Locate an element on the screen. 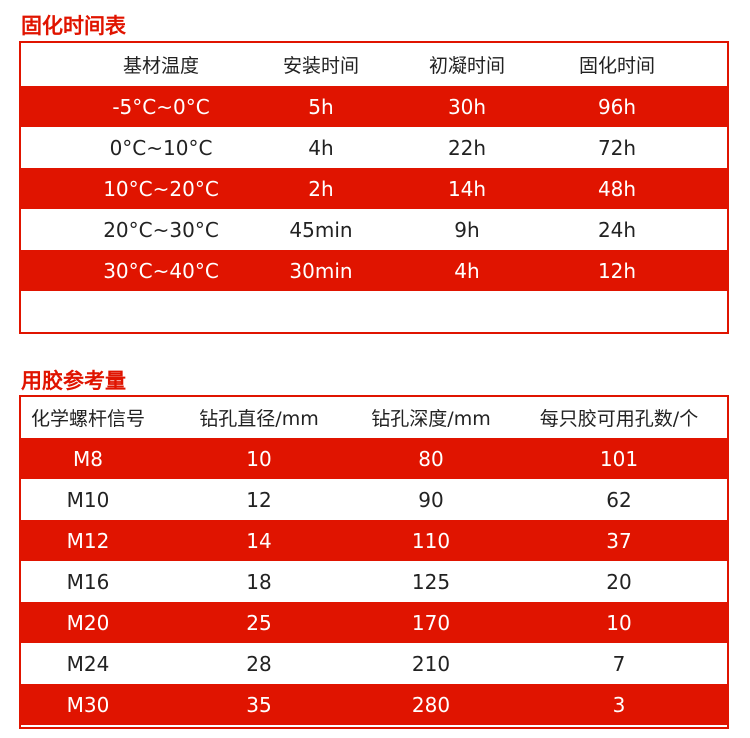  table-row-cell: M8 is located at coordinates (88, 458).